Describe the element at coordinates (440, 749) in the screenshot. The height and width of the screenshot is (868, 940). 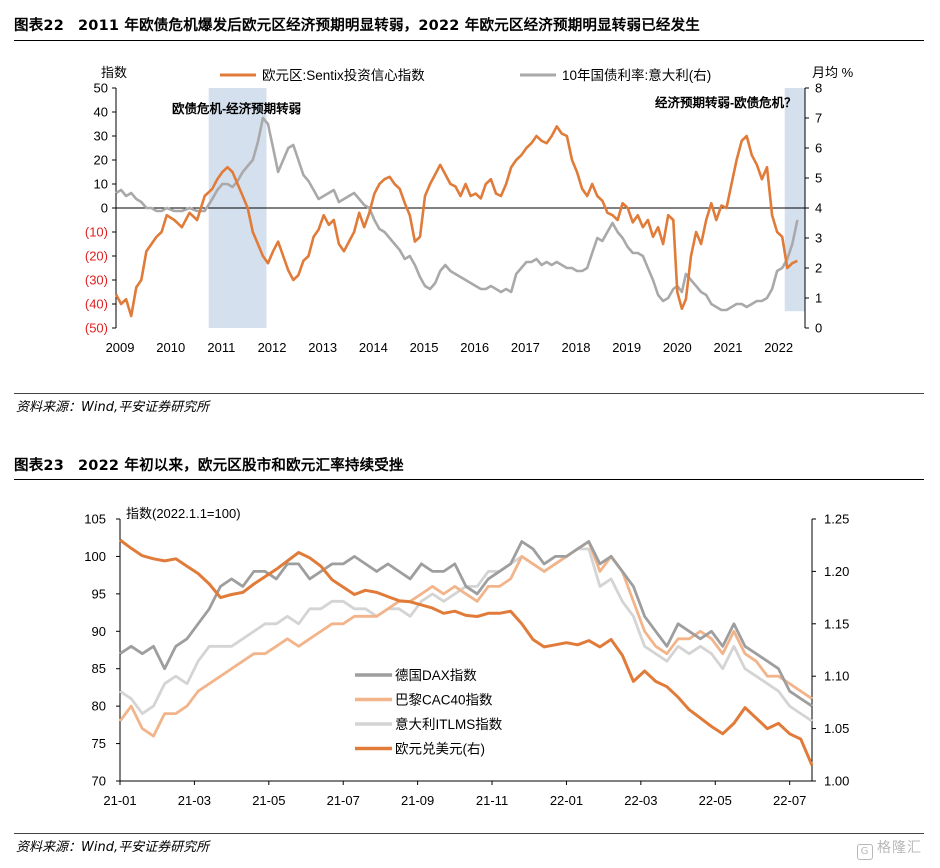
I see `legend-label-4: 欧元兑美元(右)` at that location.